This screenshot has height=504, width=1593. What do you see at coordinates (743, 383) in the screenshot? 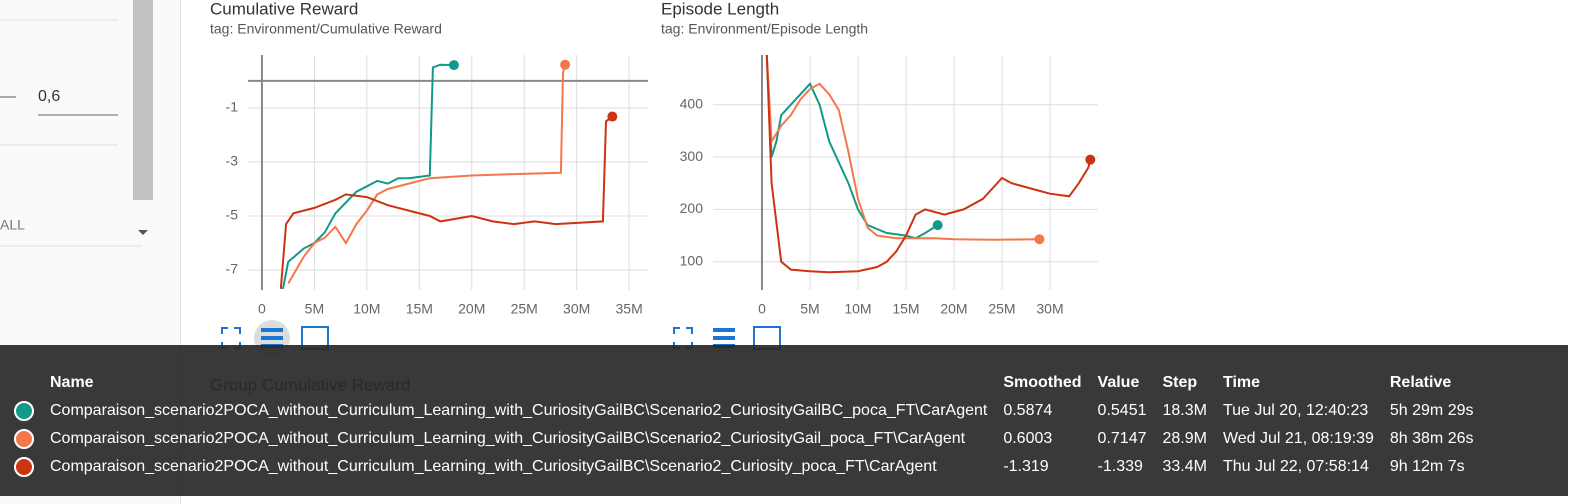
I see `header-row: Name Smoothed Value Step Time Relative` at bounding box center [743, 383].